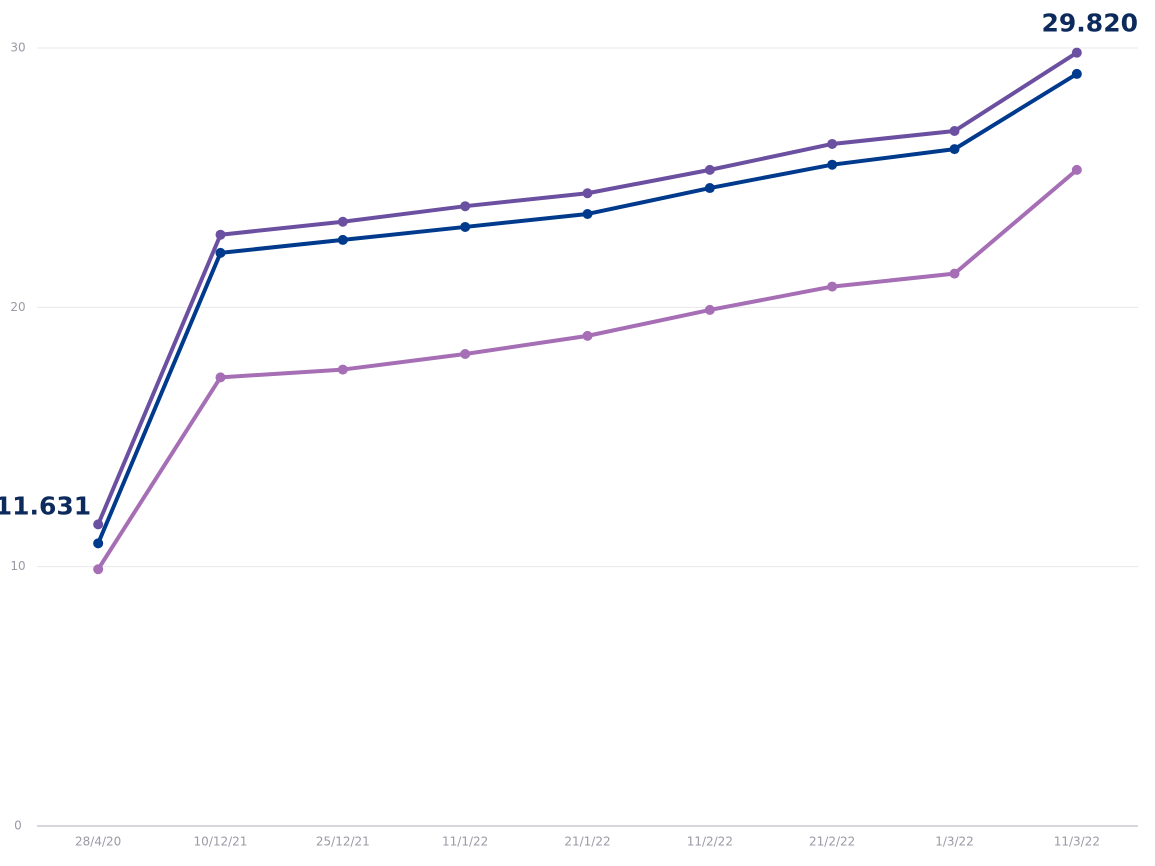 This screenshot has height=866, width=1155. I want to click on y-tick-label: 0, so click(18, 826).